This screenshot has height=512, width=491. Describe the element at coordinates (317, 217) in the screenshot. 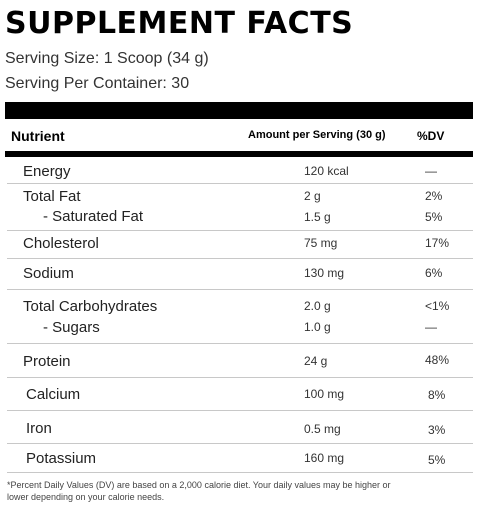

I see `nutrient-amount: 1.5 g` at that location.